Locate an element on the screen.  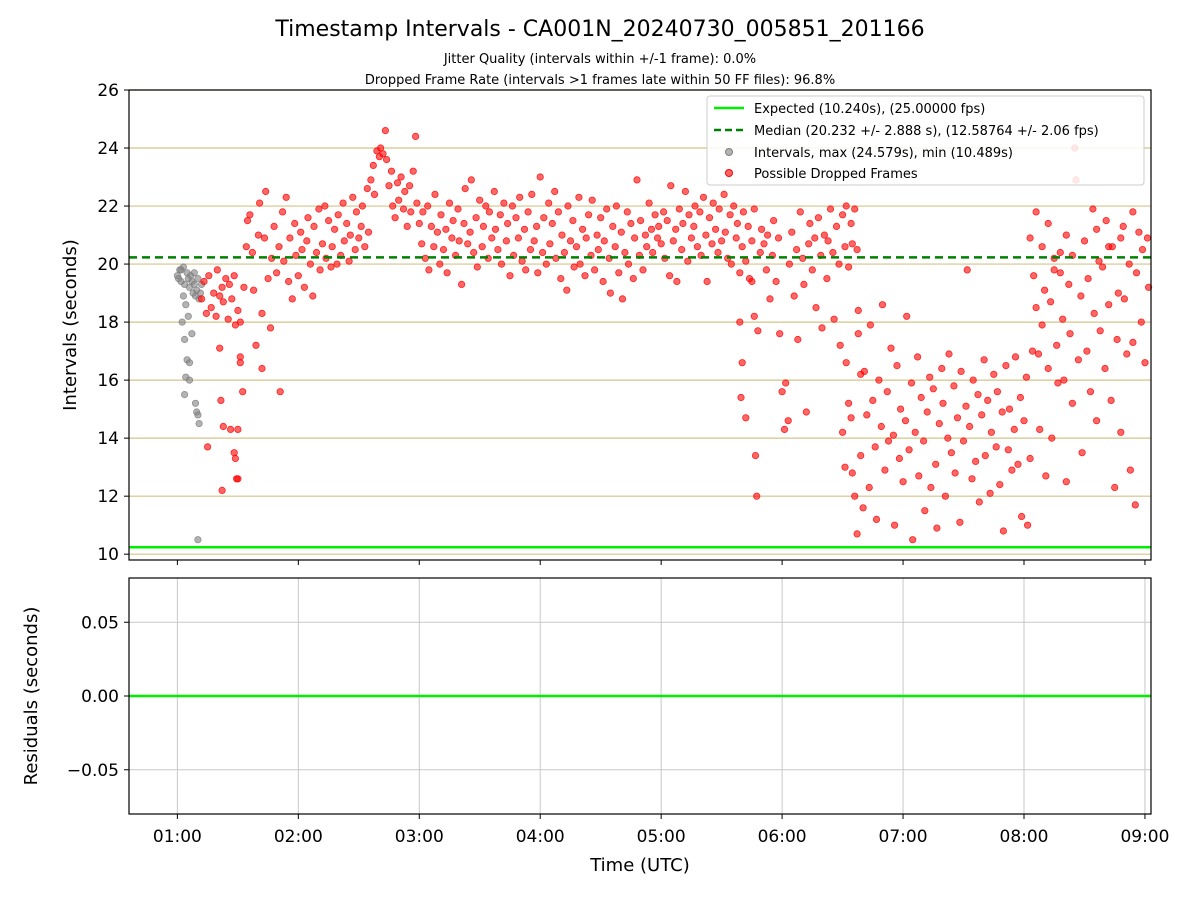
x-tick-label: 08:00 is located at coordinates (1024, 837).